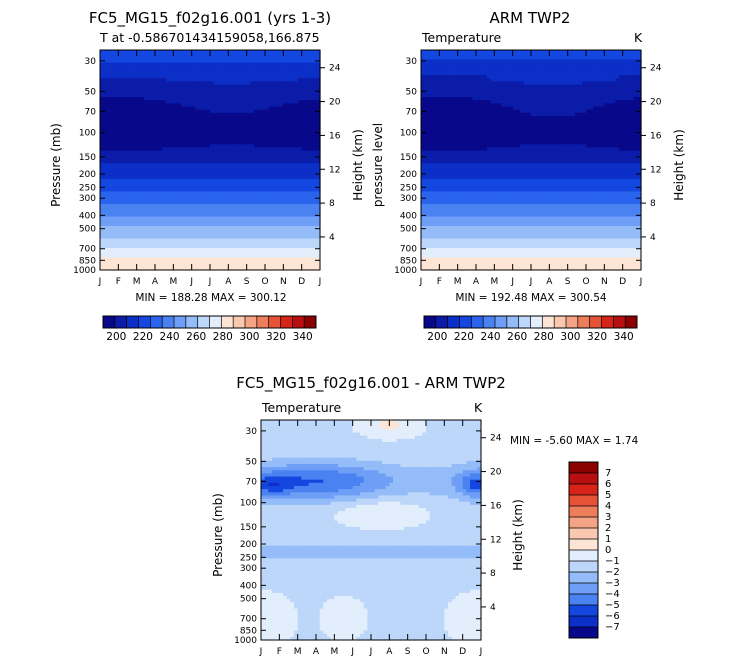 The image size is (733, 665). I want to click on colorbar-tick-label: 280, so click(223, 337).